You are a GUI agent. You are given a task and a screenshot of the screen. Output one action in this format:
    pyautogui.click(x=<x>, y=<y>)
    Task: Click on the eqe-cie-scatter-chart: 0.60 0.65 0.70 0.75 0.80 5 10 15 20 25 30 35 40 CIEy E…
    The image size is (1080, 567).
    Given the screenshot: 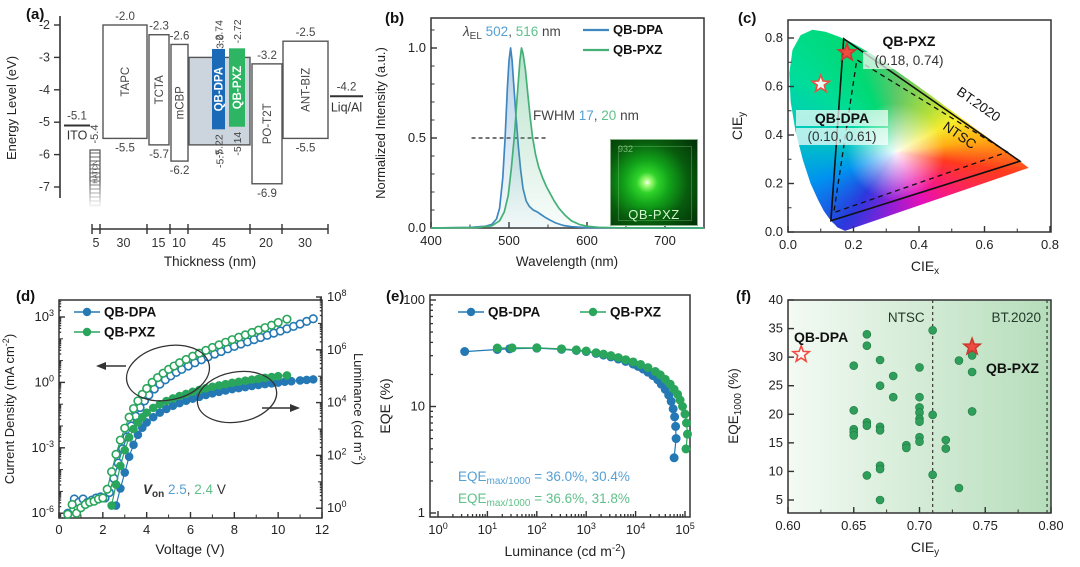 What is the action you would take?
    pyautogui.click(x=895, y=425)
    